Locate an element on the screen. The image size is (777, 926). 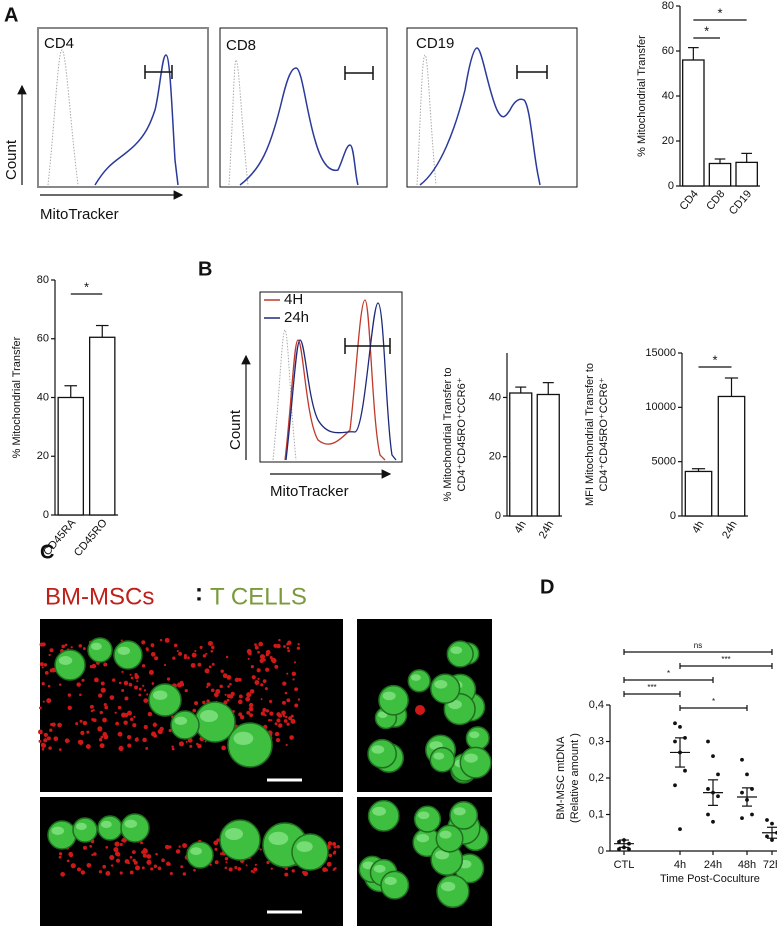
significance-label: * is located at coordinates (714, 359).